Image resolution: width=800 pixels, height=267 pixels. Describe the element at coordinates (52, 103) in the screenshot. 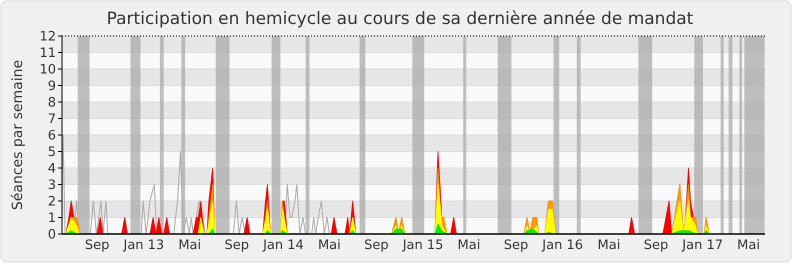

I see `y-tick-label: 8` at that location.